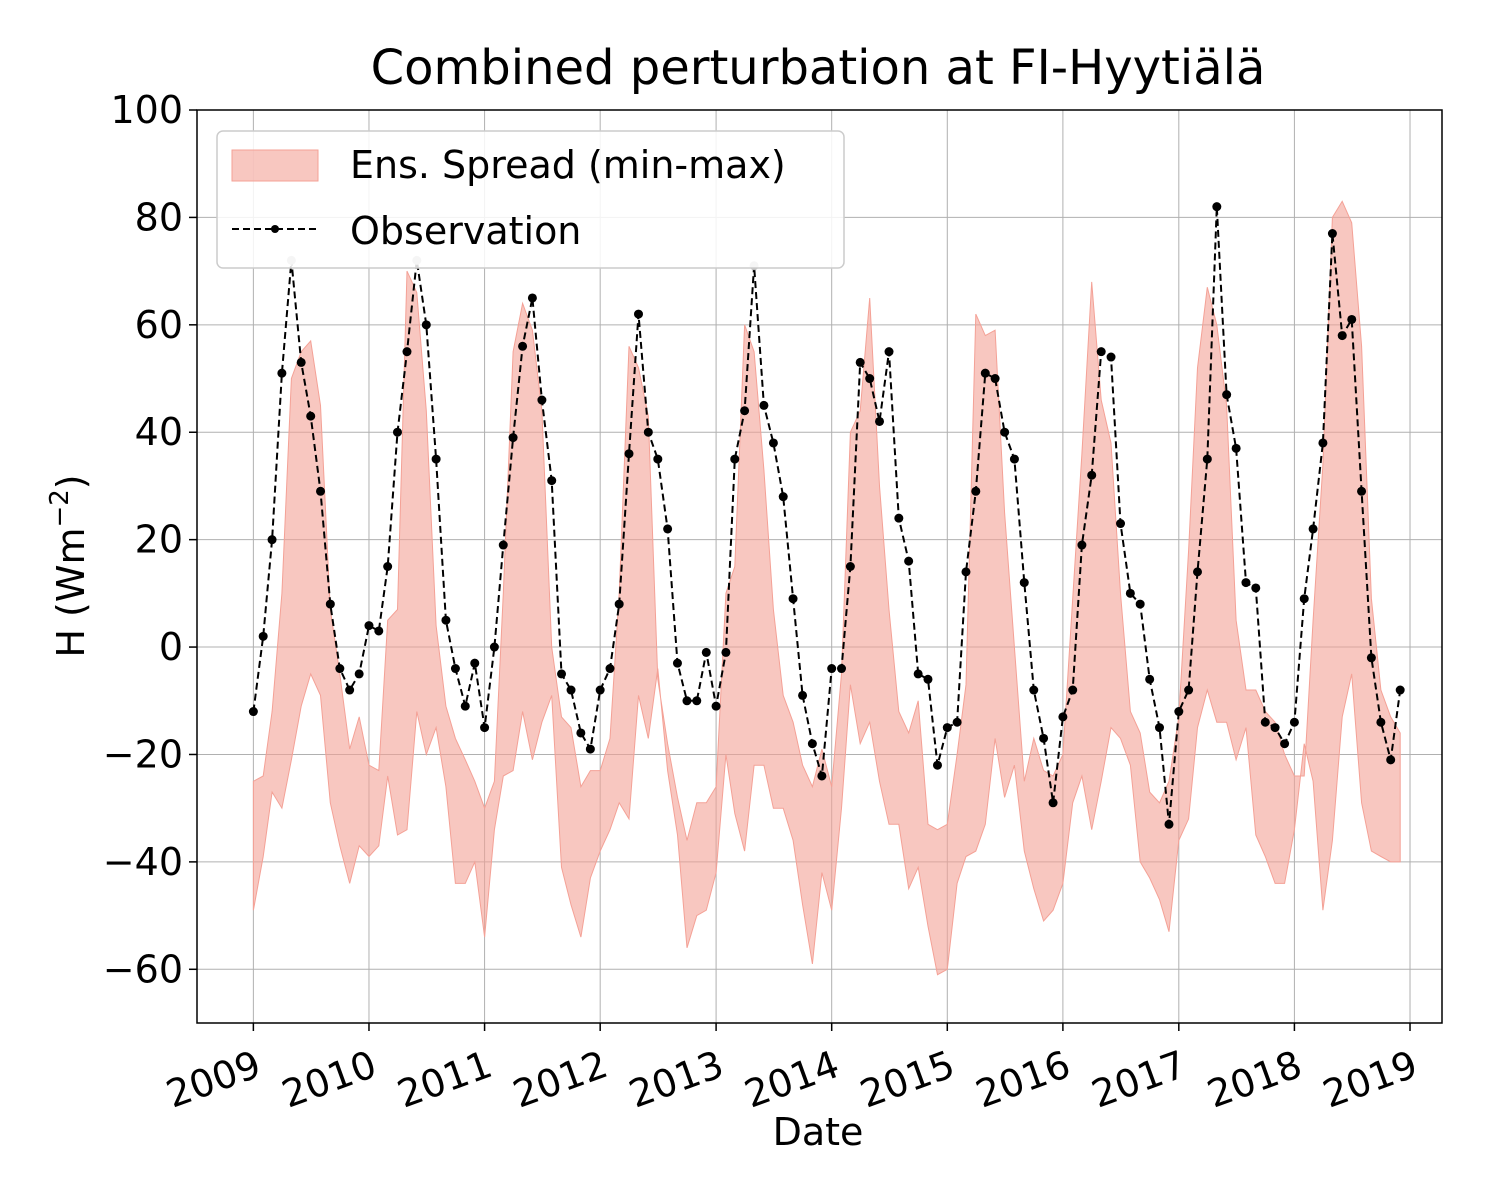 This screenshot has width=1500, height=1200. What do you see at coordinates (143, 969) in the screenshot?
I see `y-tick-label: −60` at bounding box center [143, 969].